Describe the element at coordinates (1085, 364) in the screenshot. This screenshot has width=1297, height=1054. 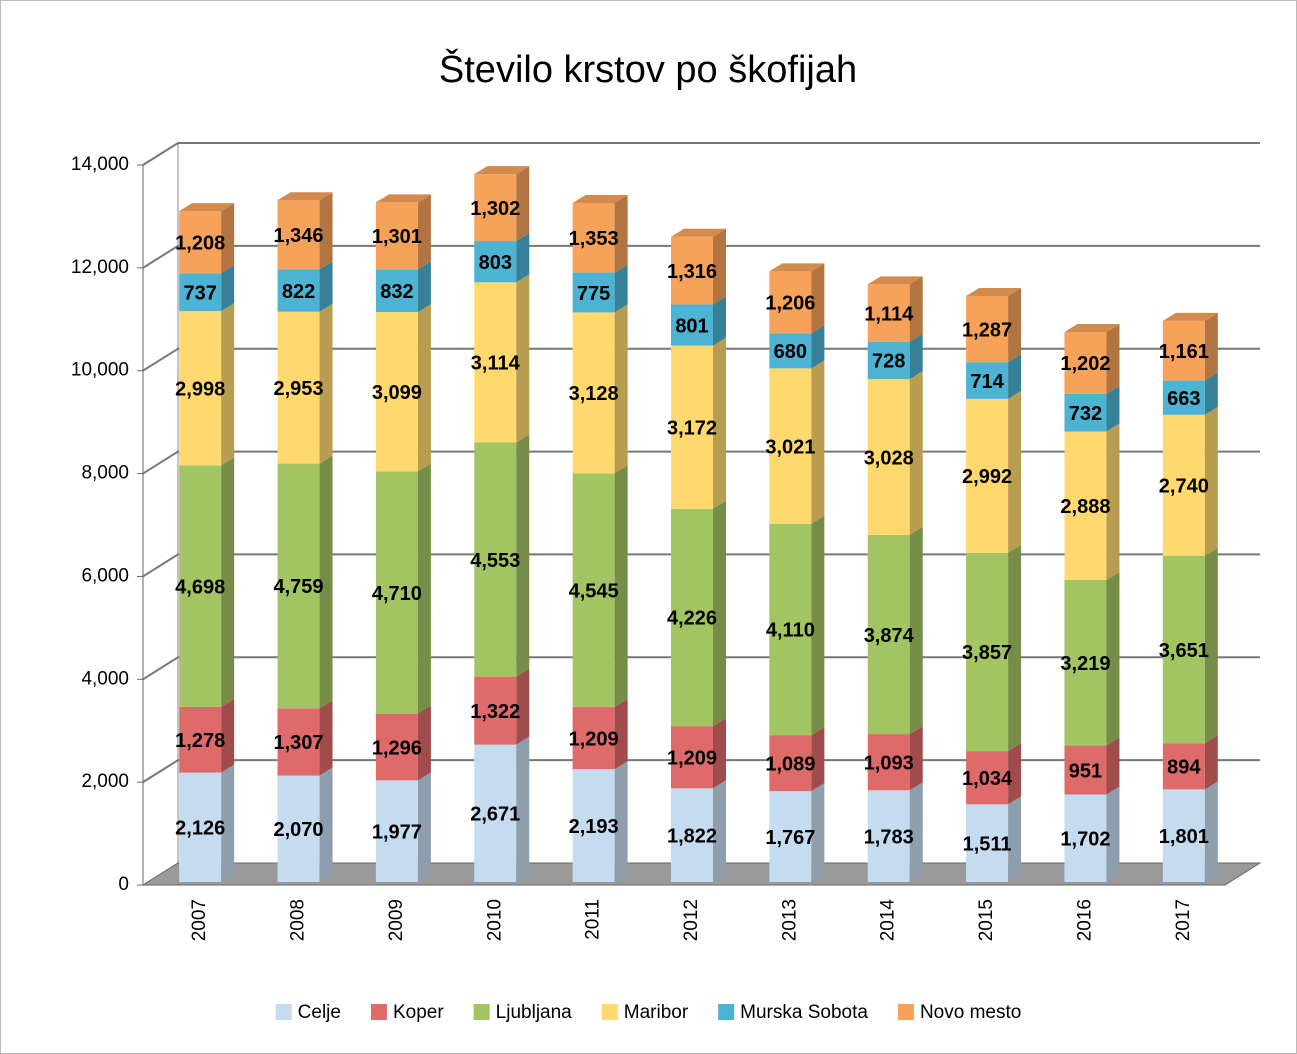
I see `value-label: 1,202` at that location.